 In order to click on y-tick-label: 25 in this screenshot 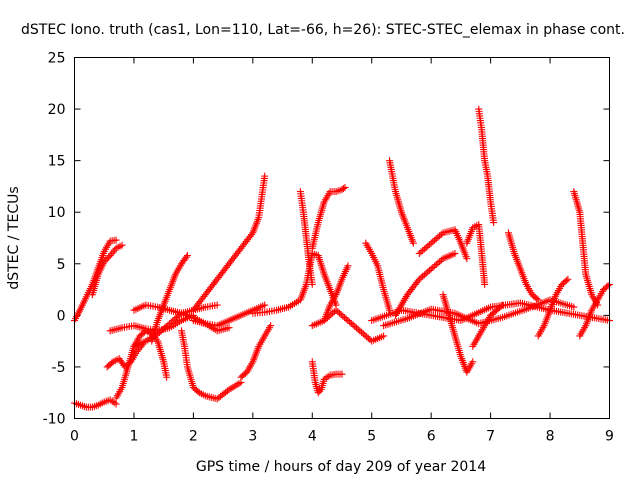, I will do `click(57, 59)`.